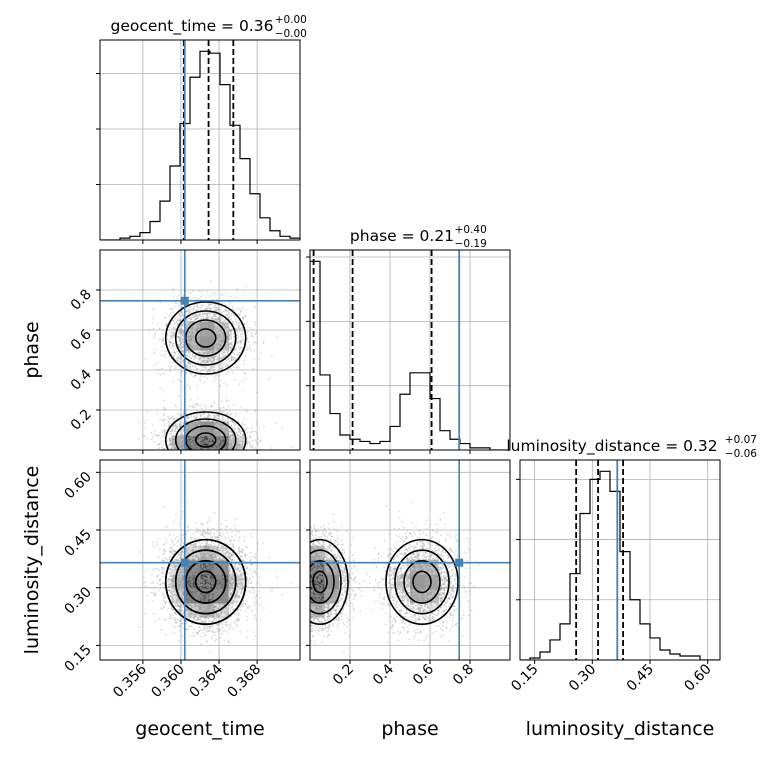 The height and width of the screenshot is (760, 760). Describe the element at coordinates (77, 485) in the screenshot. I see `ytick-label-luminosity_distance: 0.60` at that location.